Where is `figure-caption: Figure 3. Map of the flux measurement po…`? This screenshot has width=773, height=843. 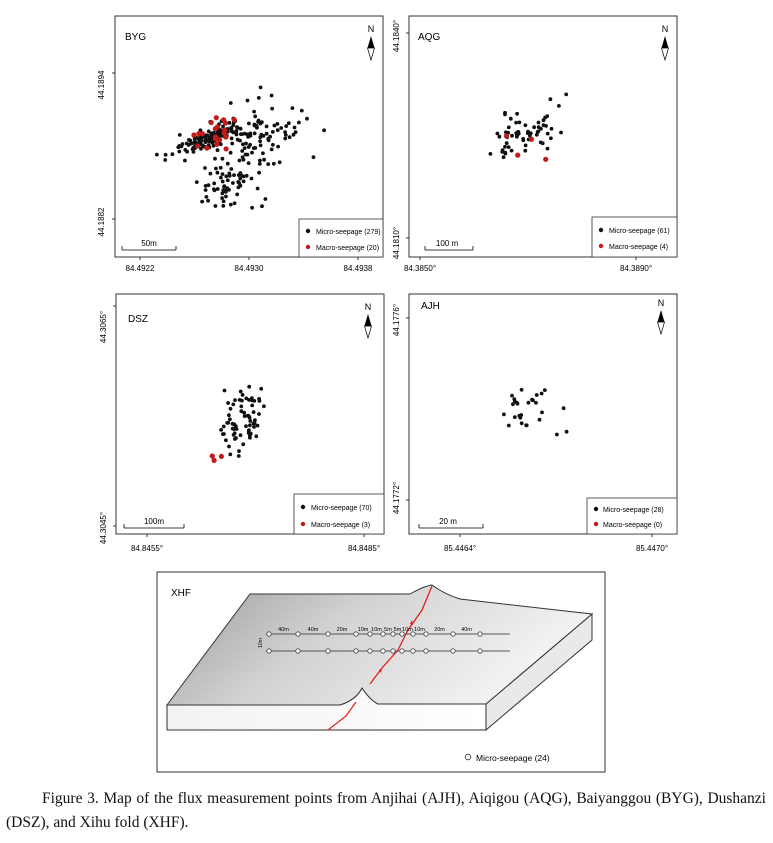 figure-caption: Figure 3. Map of the flux measurement po… is located at coordinates (386, 811).